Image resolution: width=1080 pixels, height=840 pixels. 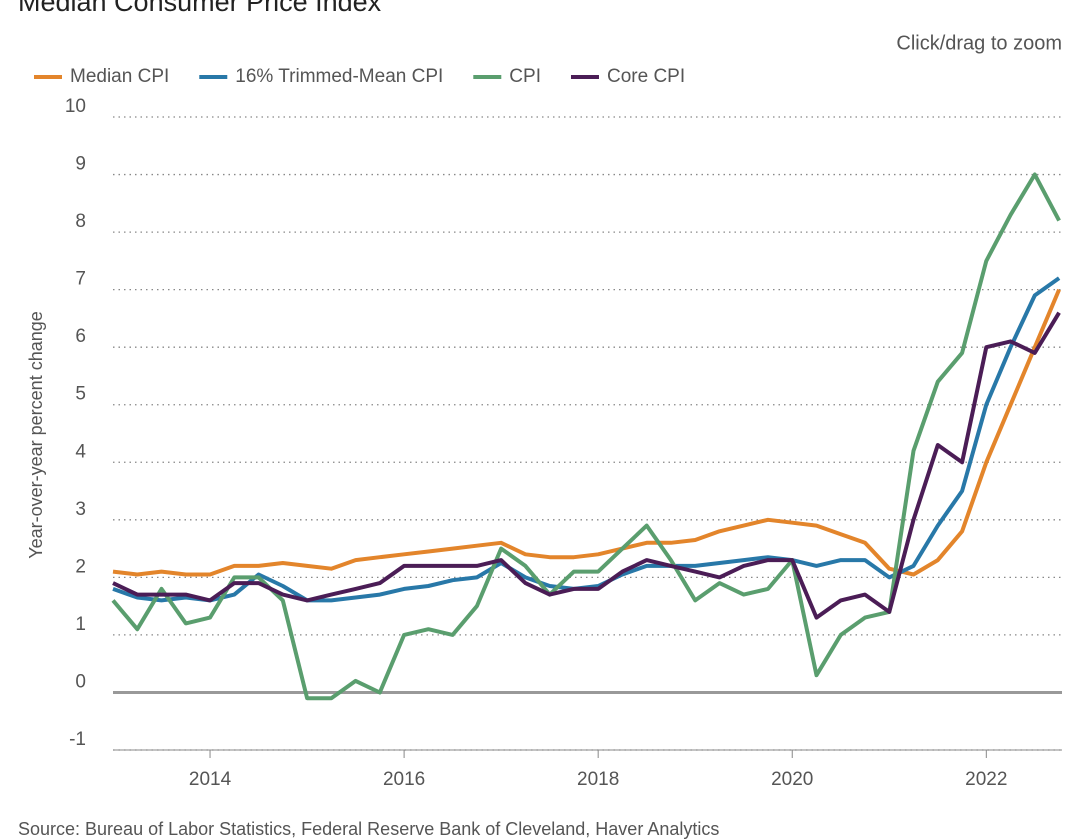 What do you see at coordinates (646, 76) in the screenshot?
I see `legend-label: Core CPI` at bounding box center [646, 76].